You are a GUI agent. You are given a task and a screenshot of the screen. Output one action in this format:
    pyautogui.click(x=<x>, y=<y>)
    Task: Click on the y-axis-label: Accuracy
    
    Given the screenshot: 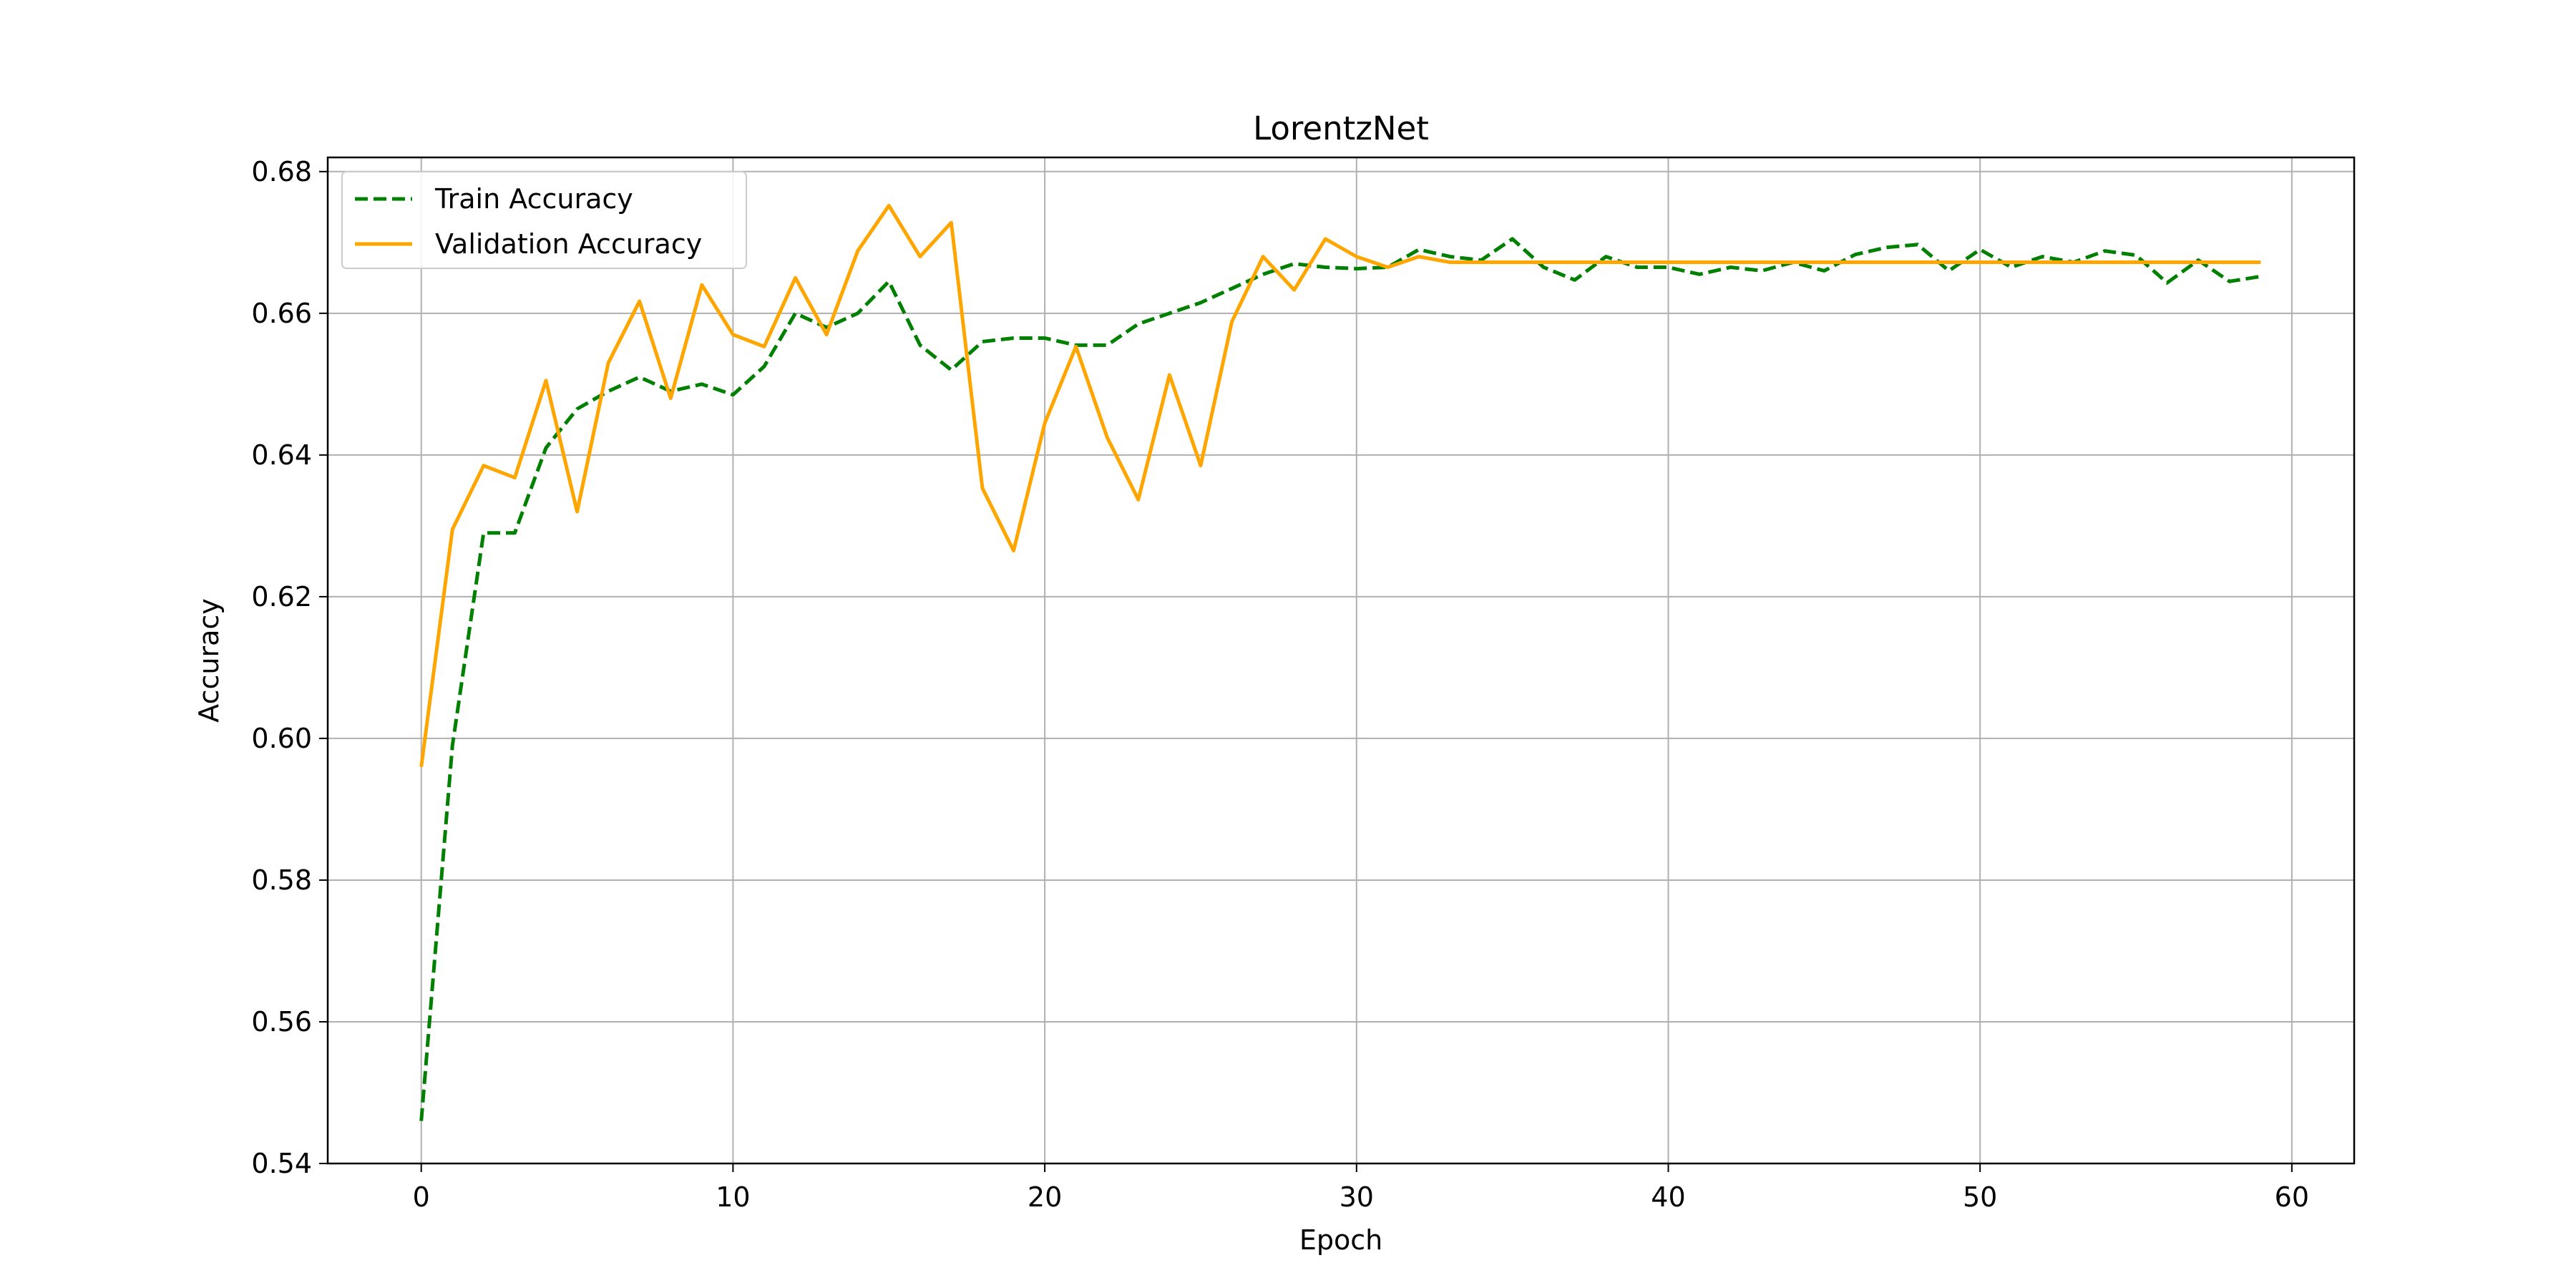 What is the action you would take?
    pyautogui.click(x=209, y=660)
    